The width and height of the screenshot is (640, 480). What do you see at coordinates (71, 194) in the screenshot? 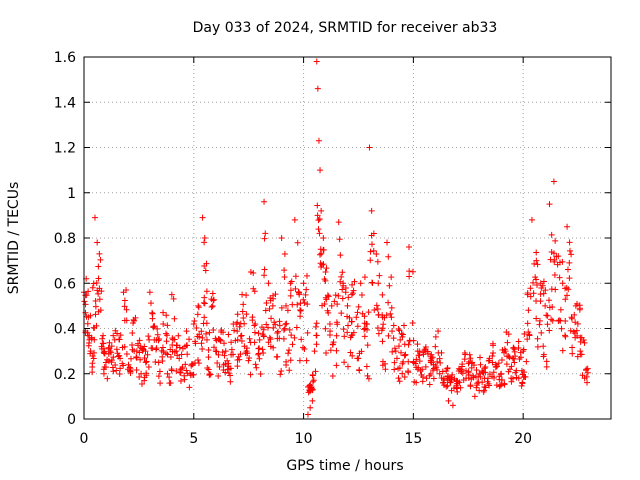
I see `y-tick-label: 1` at bounding box center [71, 194].